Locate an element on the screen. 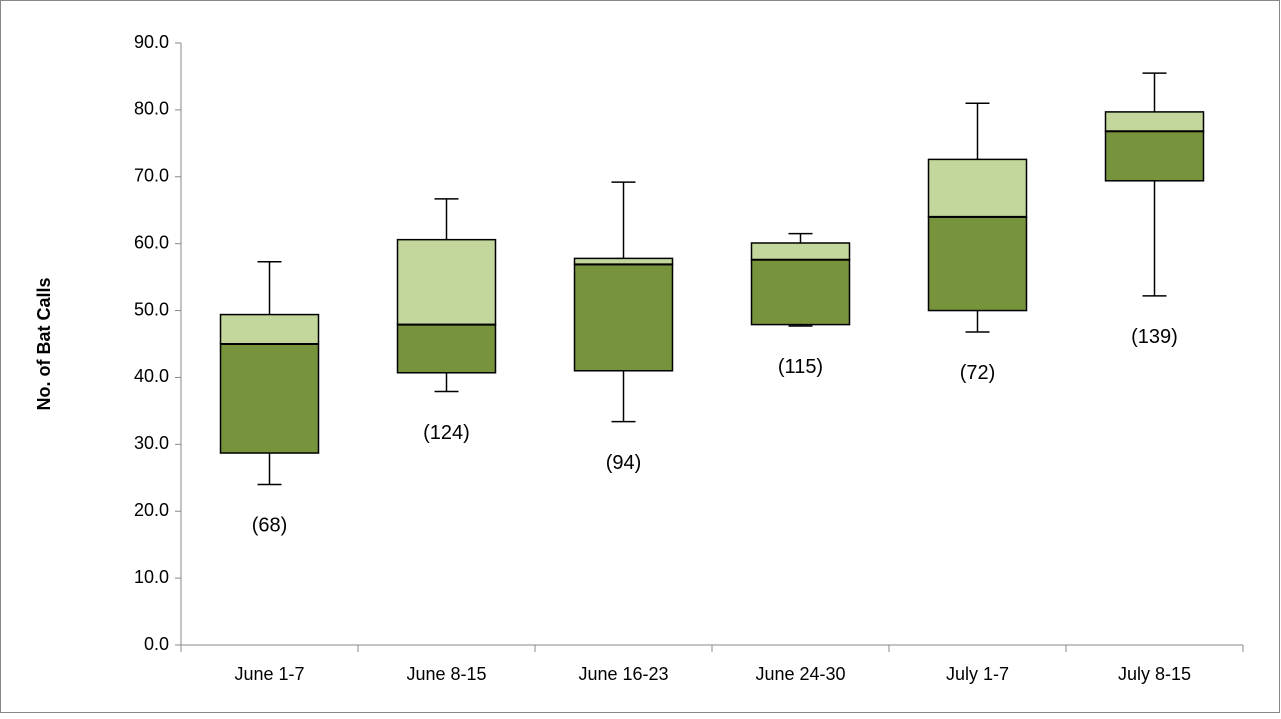  y-tick-label: 90.0 is located at coordinates (151, 42).